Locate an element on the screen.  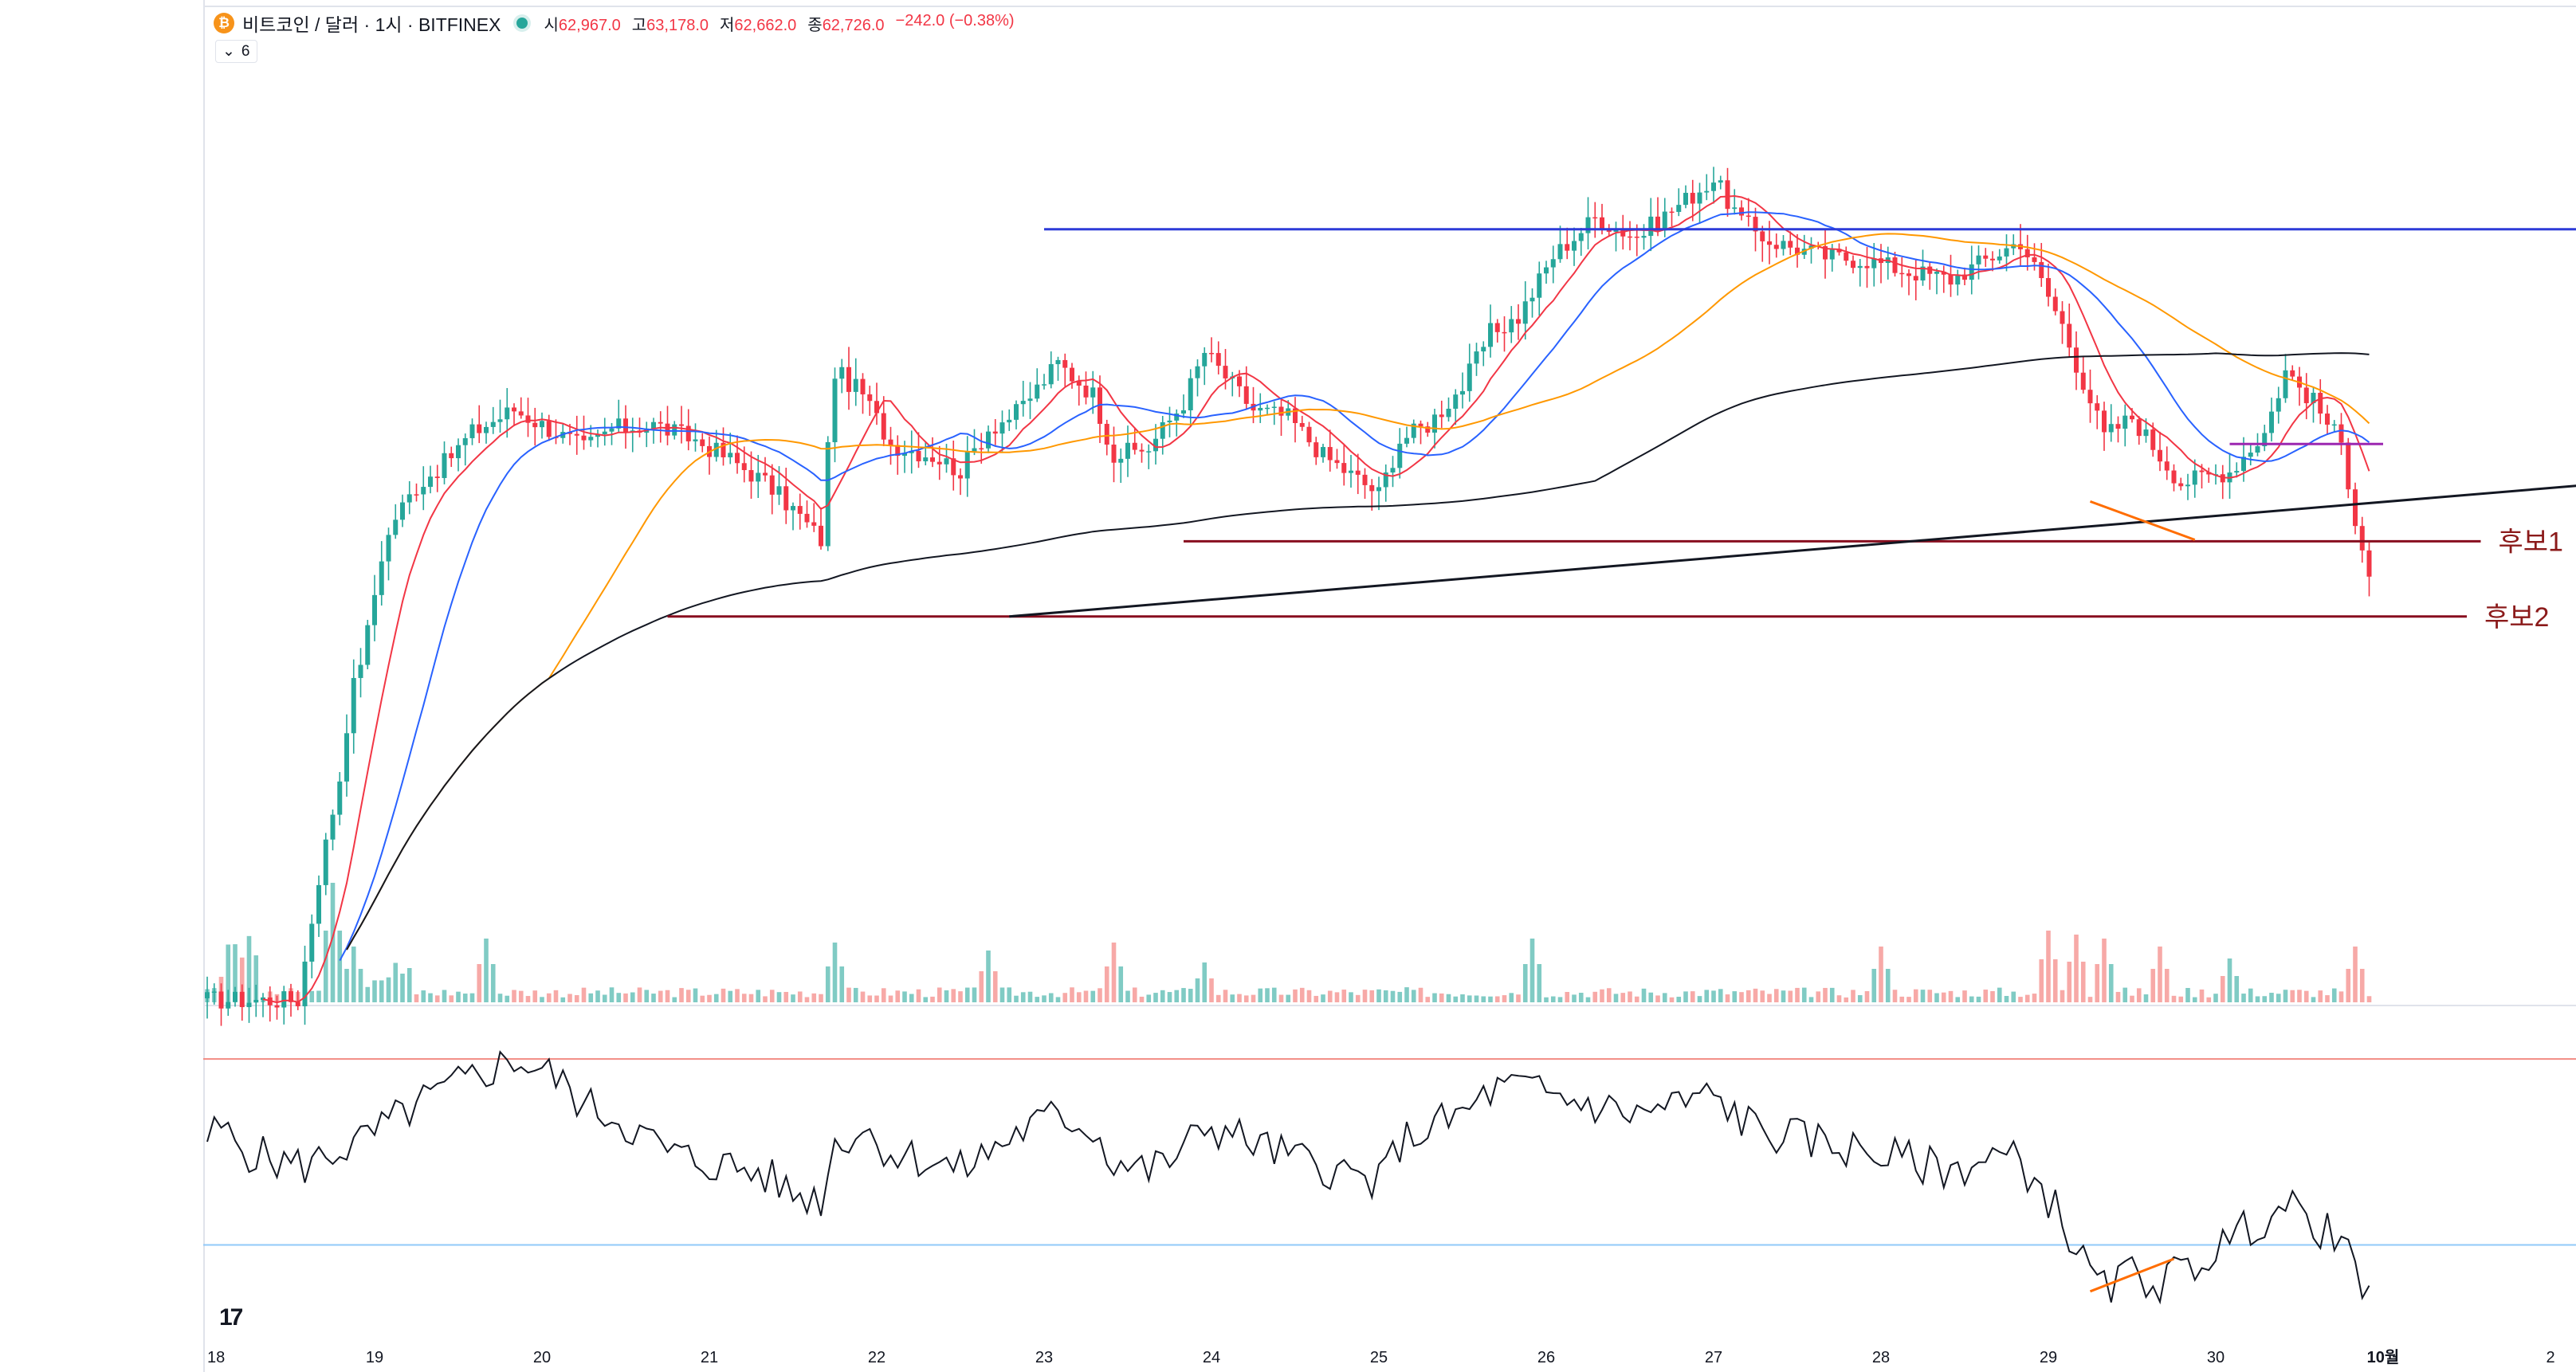
price-divergence-line is located at coordinates (2142, 520).